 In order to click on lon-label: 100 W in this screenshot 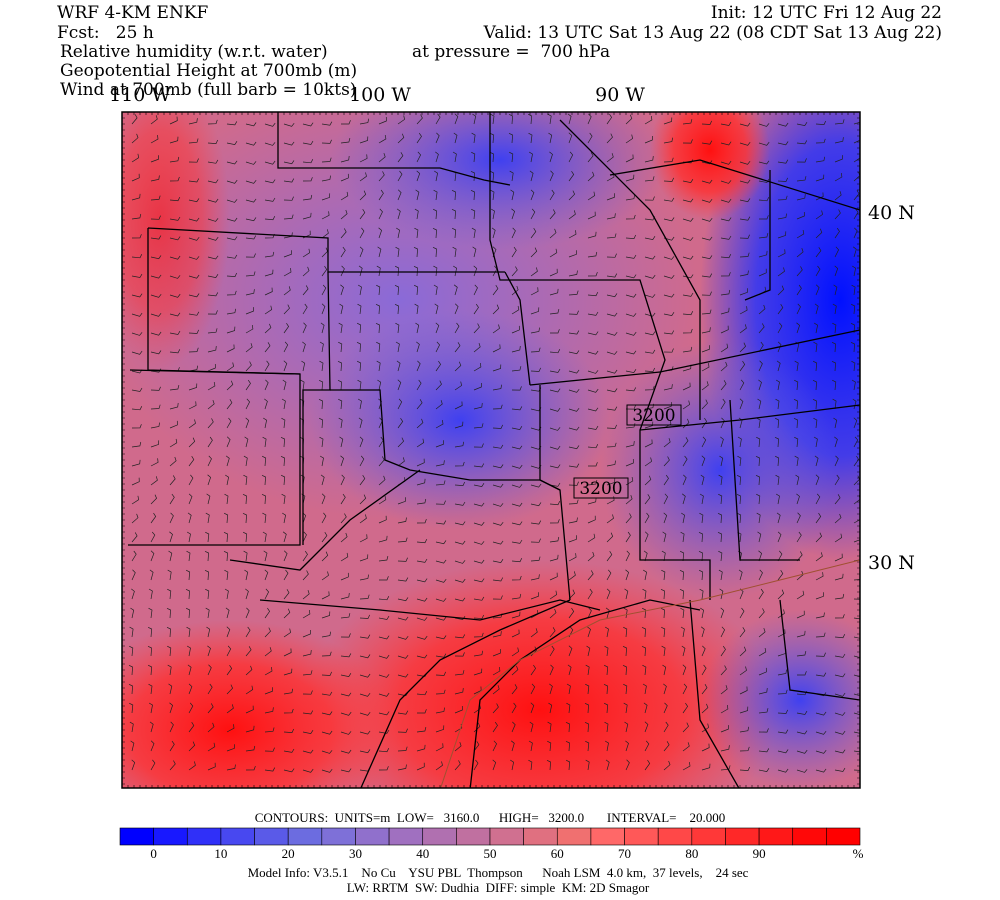, I will do `click(380, 95)`.